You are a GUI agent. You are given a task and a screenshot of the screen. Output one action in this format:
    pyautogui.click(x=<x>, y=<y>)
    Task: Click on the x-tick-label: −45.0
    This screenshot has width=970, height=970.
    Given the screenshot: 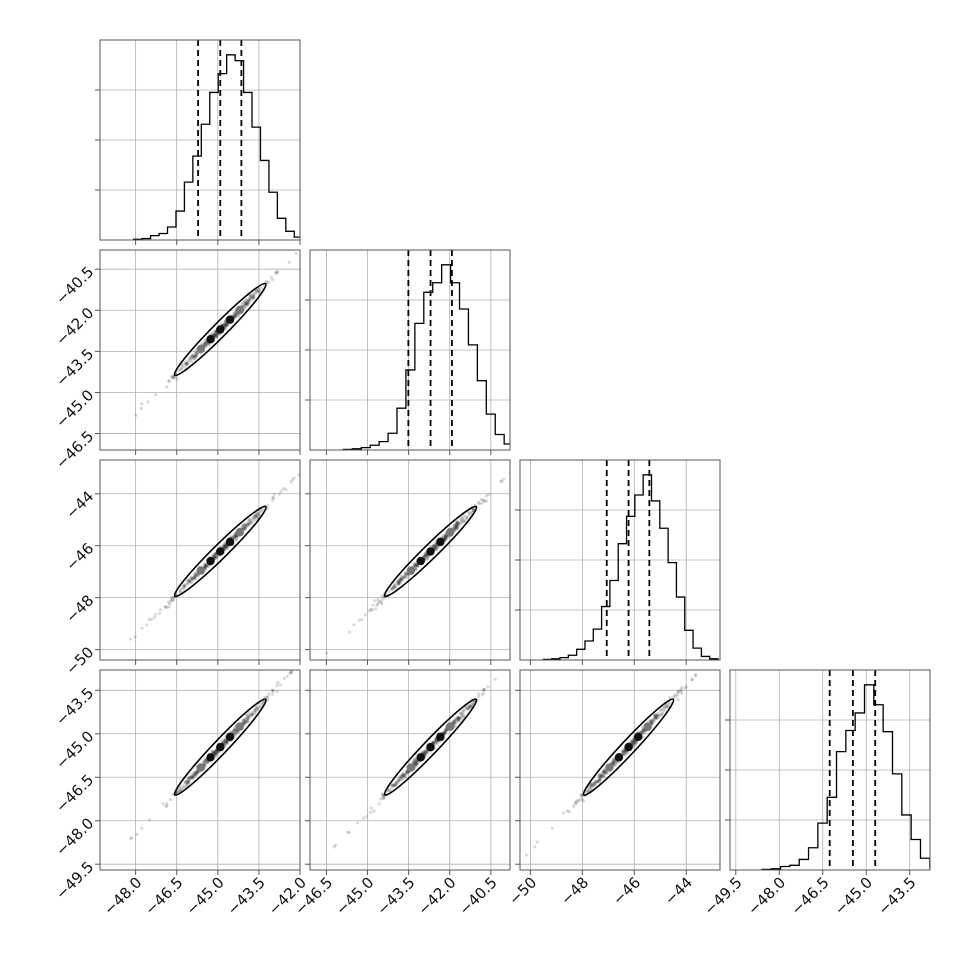 What is the action you would take?
    pyautogui.click(x=204, y=896)
    